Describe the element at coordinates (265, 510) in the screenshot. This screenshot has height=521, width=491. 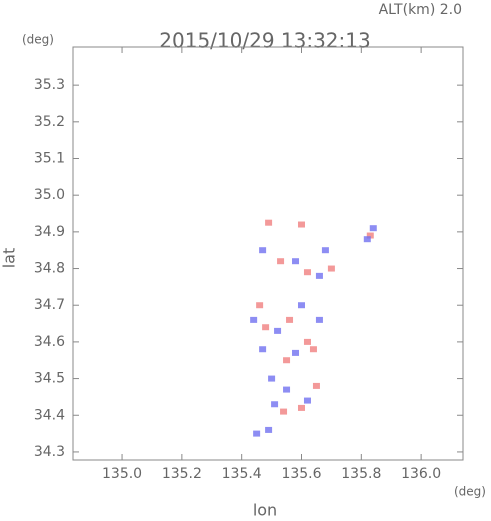
I see `x-axis-label: lon` at that location.